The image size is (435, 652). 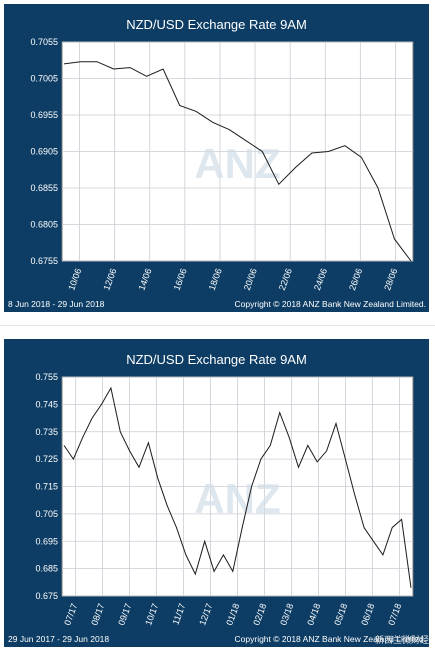 What do you see at coordinates (232, 614) in the screenshot?
I see `x-tick-label: 01/18` at bounding box center [232, 614].